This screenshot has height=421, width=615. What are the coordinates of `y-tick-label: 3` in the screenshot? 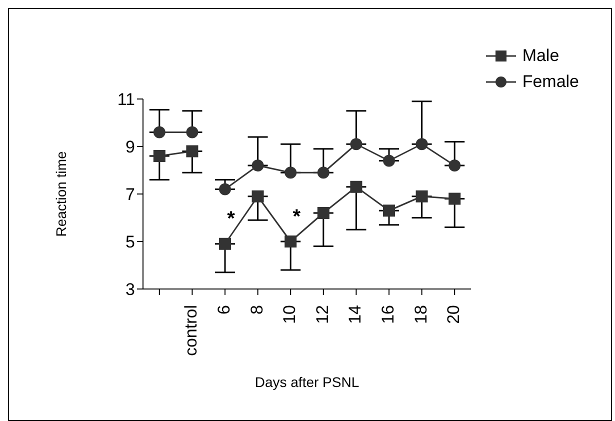 It's located at (130, 290).